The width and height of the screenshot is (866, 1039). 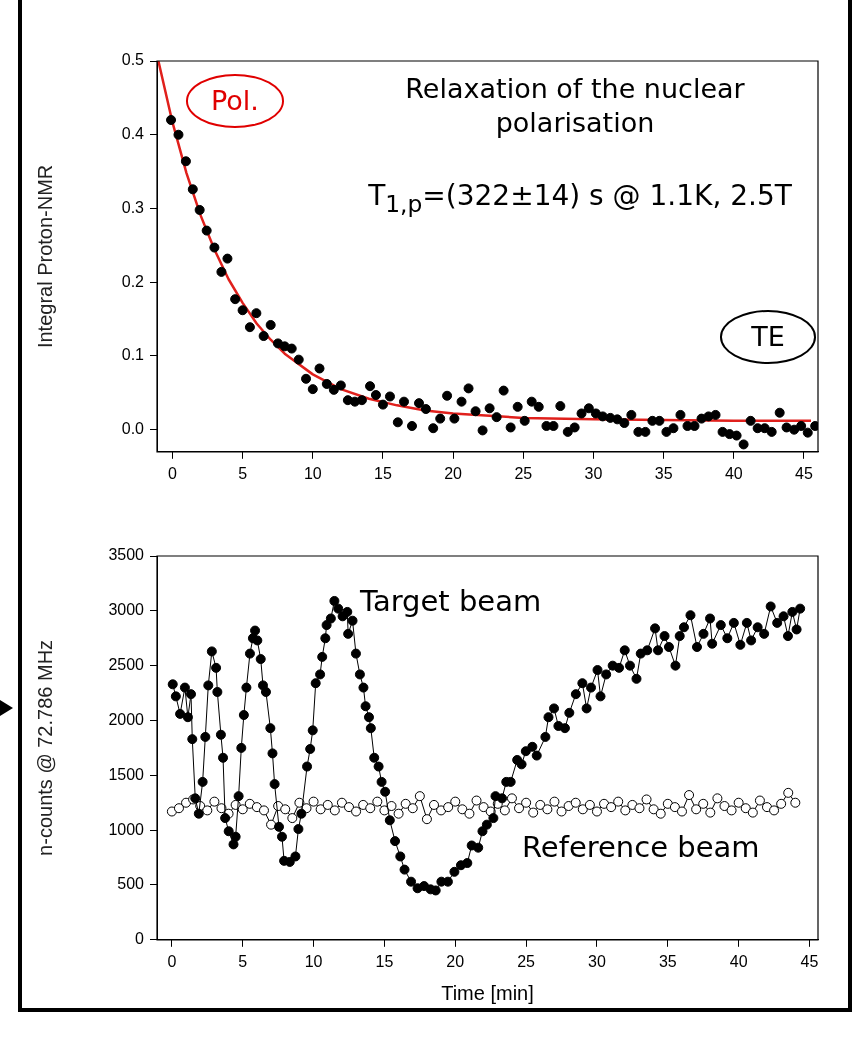 What do you see at coordinates (126, 610) in the screenshot?
I see `y-tick-label: 3000` at bounding box center [126, 610].